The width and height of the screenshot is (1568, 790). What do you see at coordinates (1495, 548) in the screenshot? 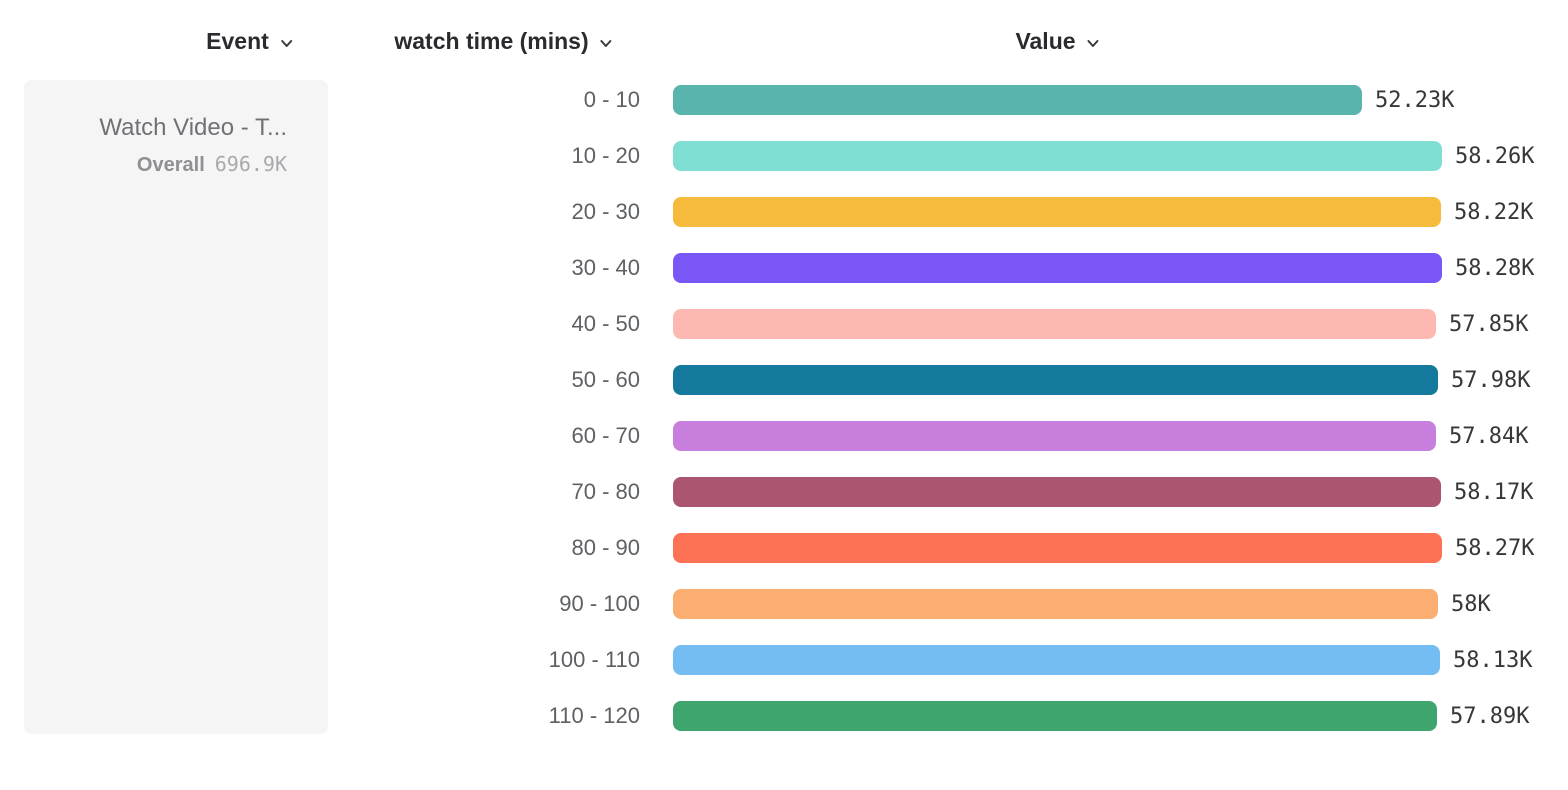
I see `value-label: 58.27K` at bounding box center [1495, 548].